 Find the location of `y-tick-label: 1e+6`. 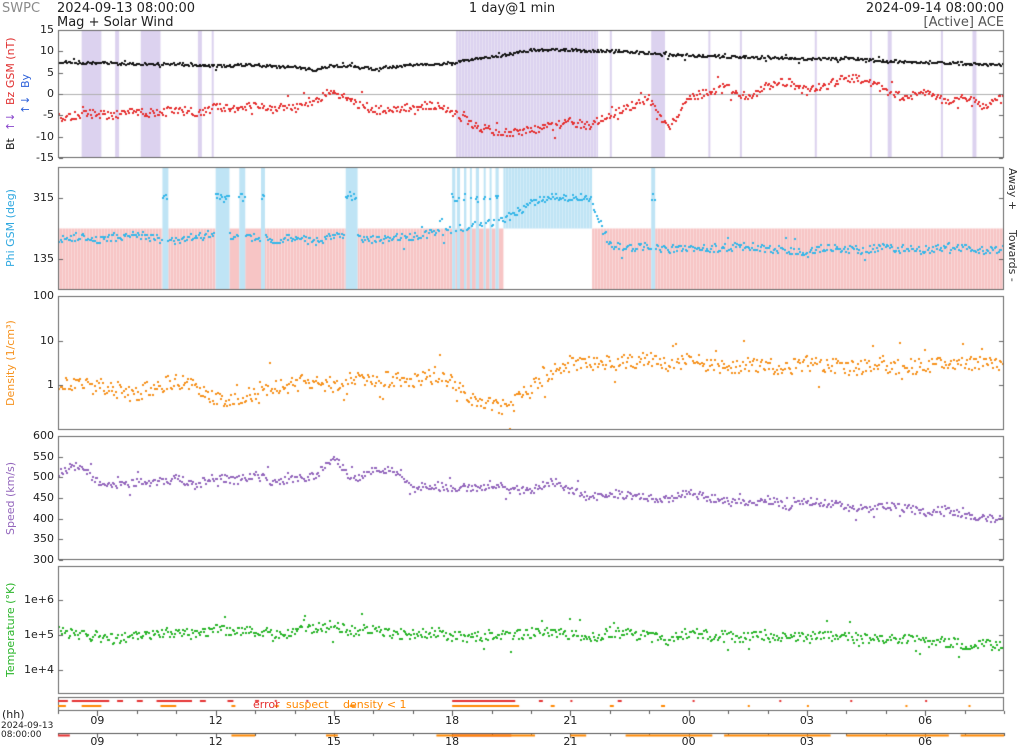

y-tick-label: 1e+6 is located at coordinates (39, 599).